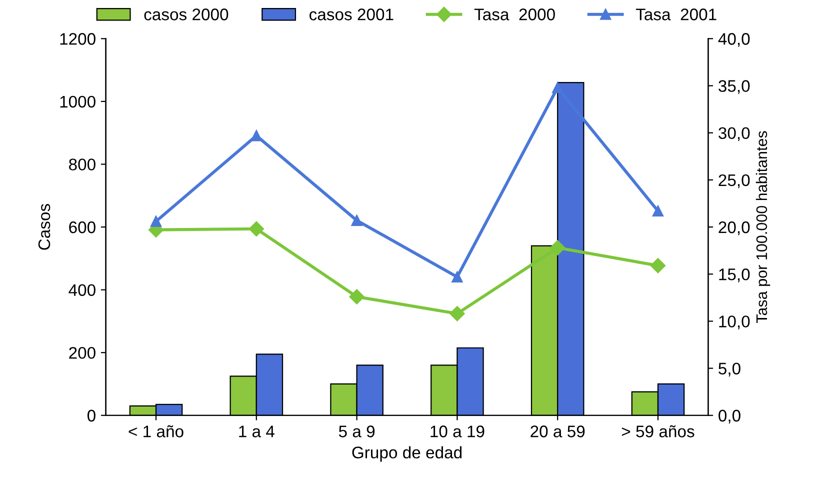 This screenshot has width=814, height=483. What do you see at coordinates (82, 164) in the screenshot?
I see `y-tick-label: 800` at bounding box center [82, 164].